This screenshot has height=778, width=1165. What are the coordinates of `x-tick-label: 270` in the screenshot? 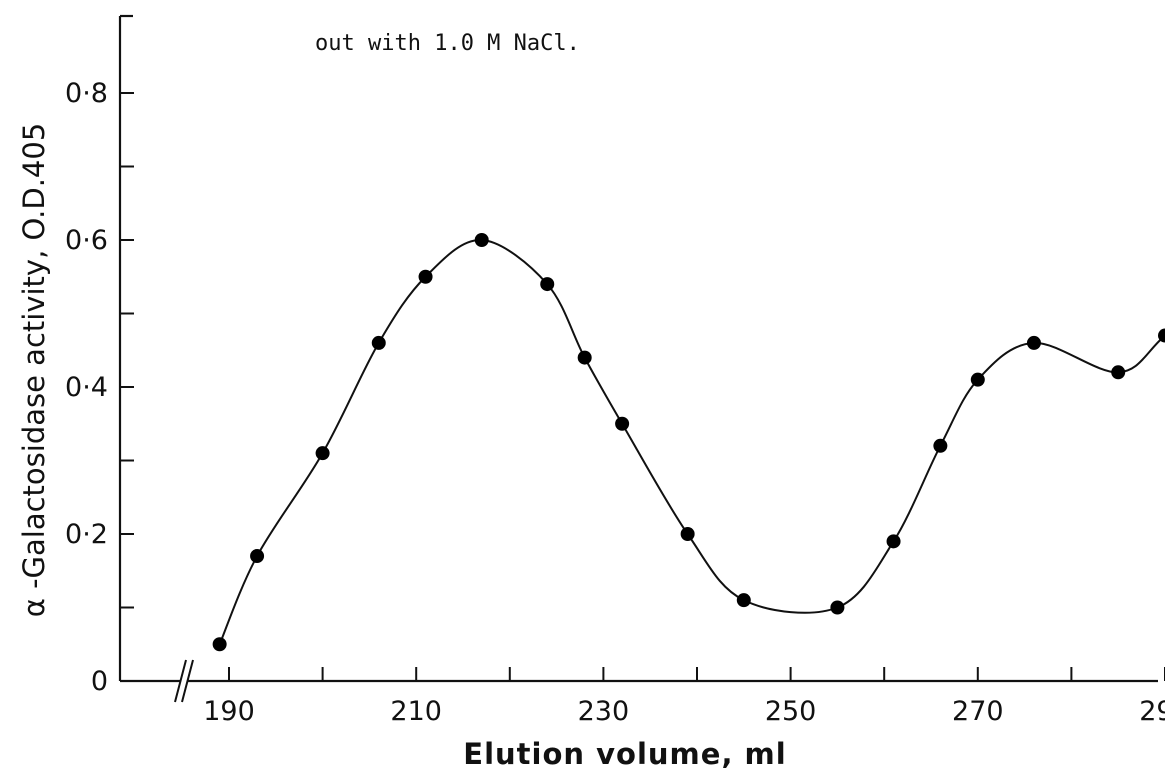 It's located at (978, 711).